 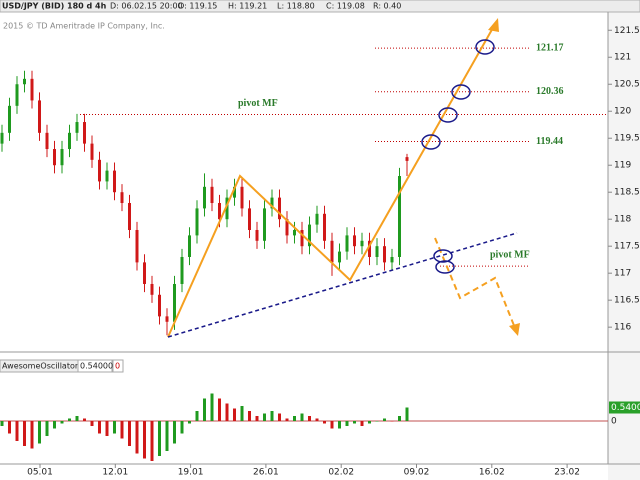 I want to click on y-tick-label: 119.5, so click(x=627, y=139).